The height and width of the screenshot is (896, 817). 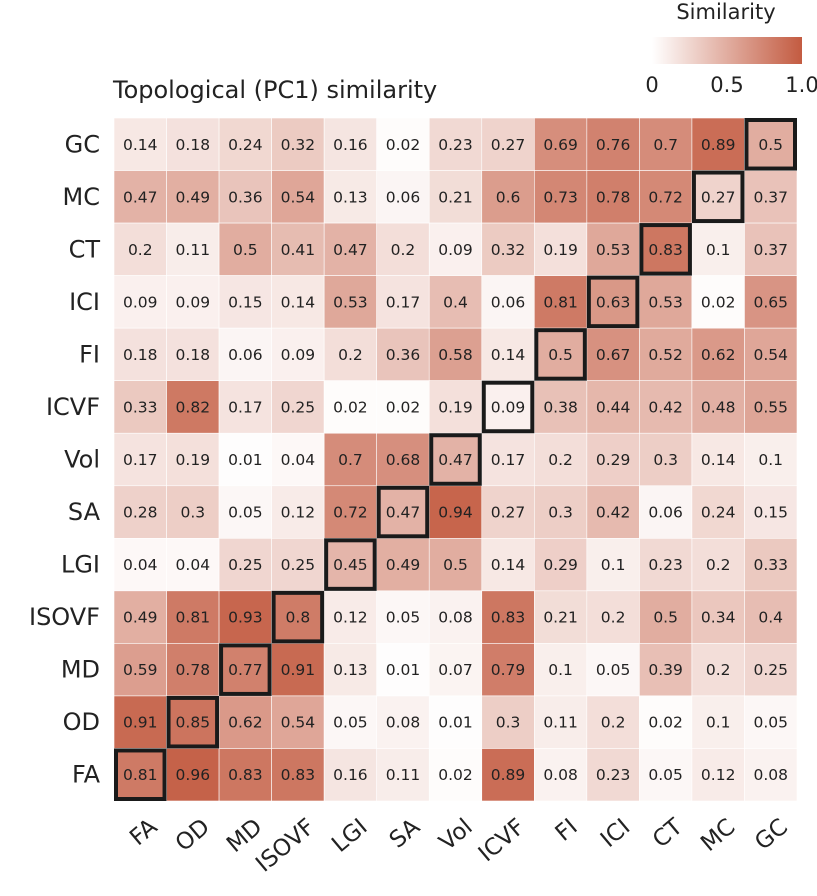 I want to click on cell-value-label: 0.63, so click(x=613, y=302).